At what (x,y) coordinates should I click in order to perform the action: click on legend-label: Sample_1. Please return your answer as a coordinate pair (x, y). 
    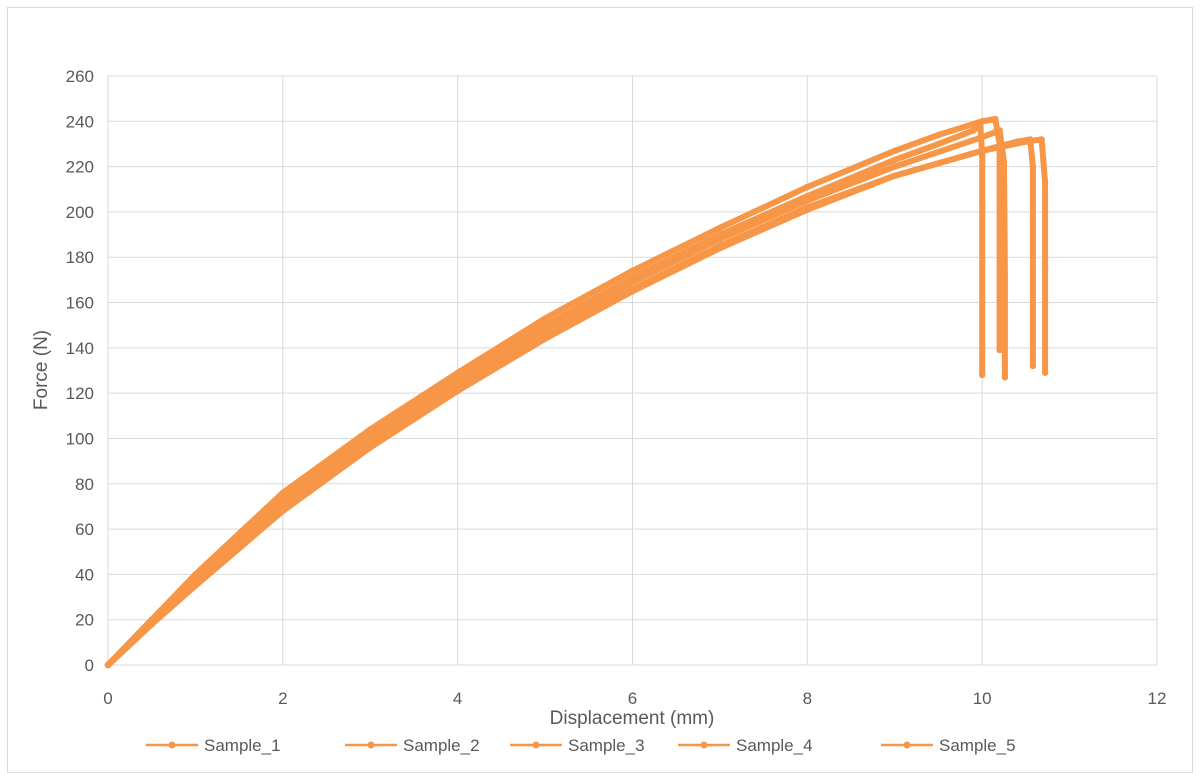
    Looking at the image, I should click on (242, 745).